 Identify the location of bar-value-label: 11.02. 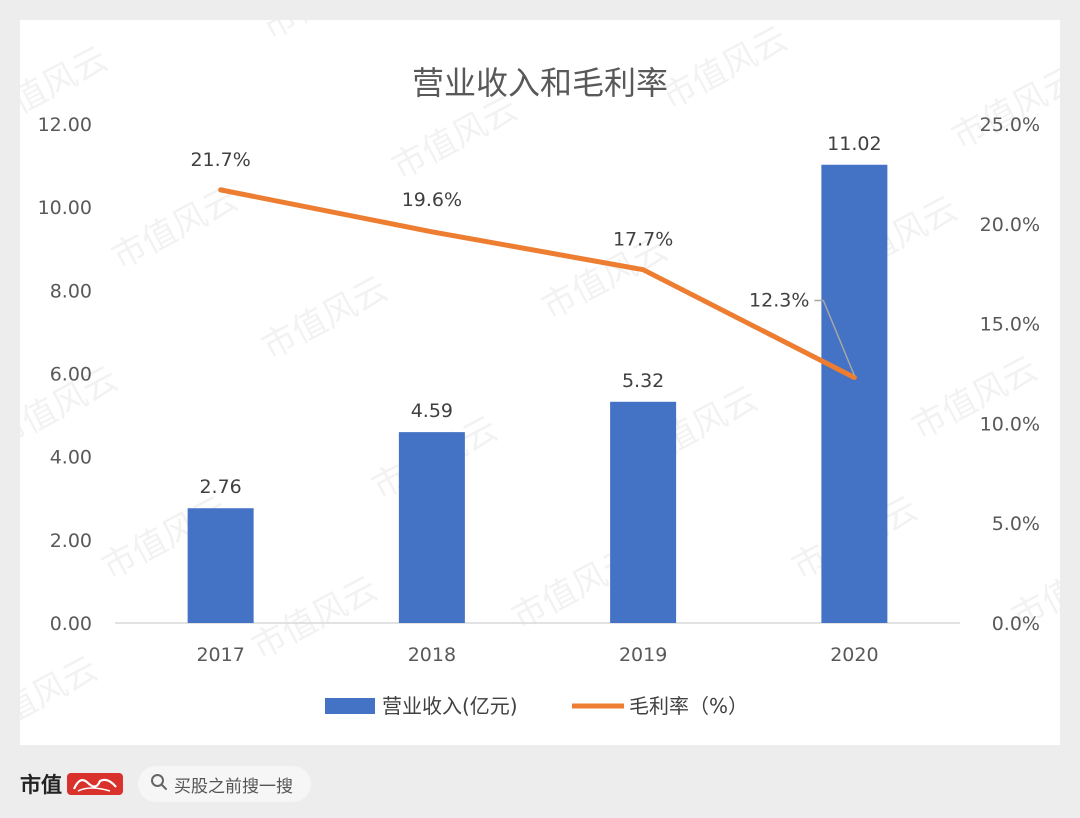
(854, 144).